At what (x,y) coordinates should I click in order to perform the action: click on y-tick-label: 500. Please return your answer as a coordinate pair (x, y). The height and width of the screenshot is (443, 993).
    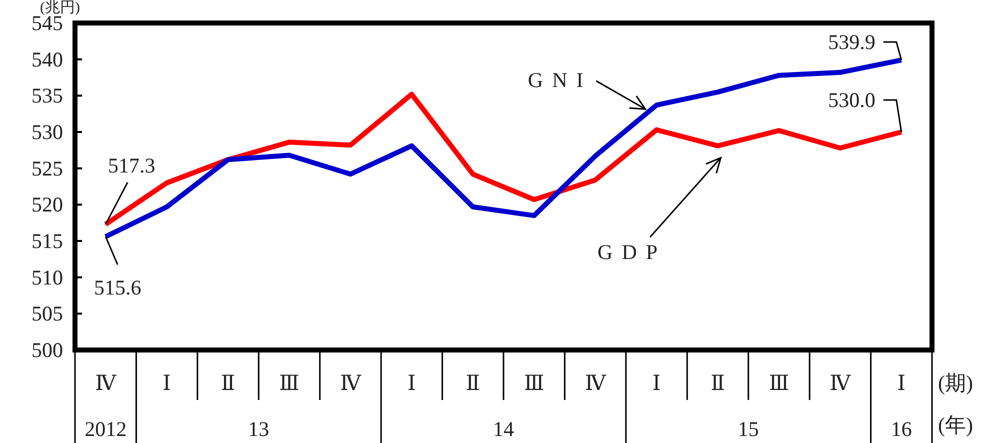
    Looking at the image, I should click on (47, 350).